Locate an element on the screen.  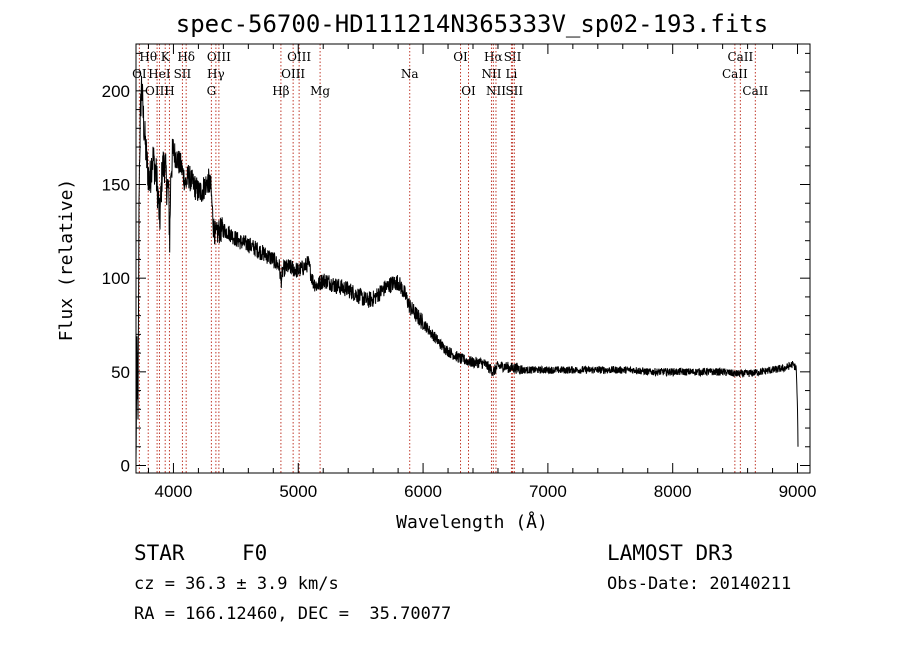
spectral-line-label: Mg is located at coordinates (320, 91).